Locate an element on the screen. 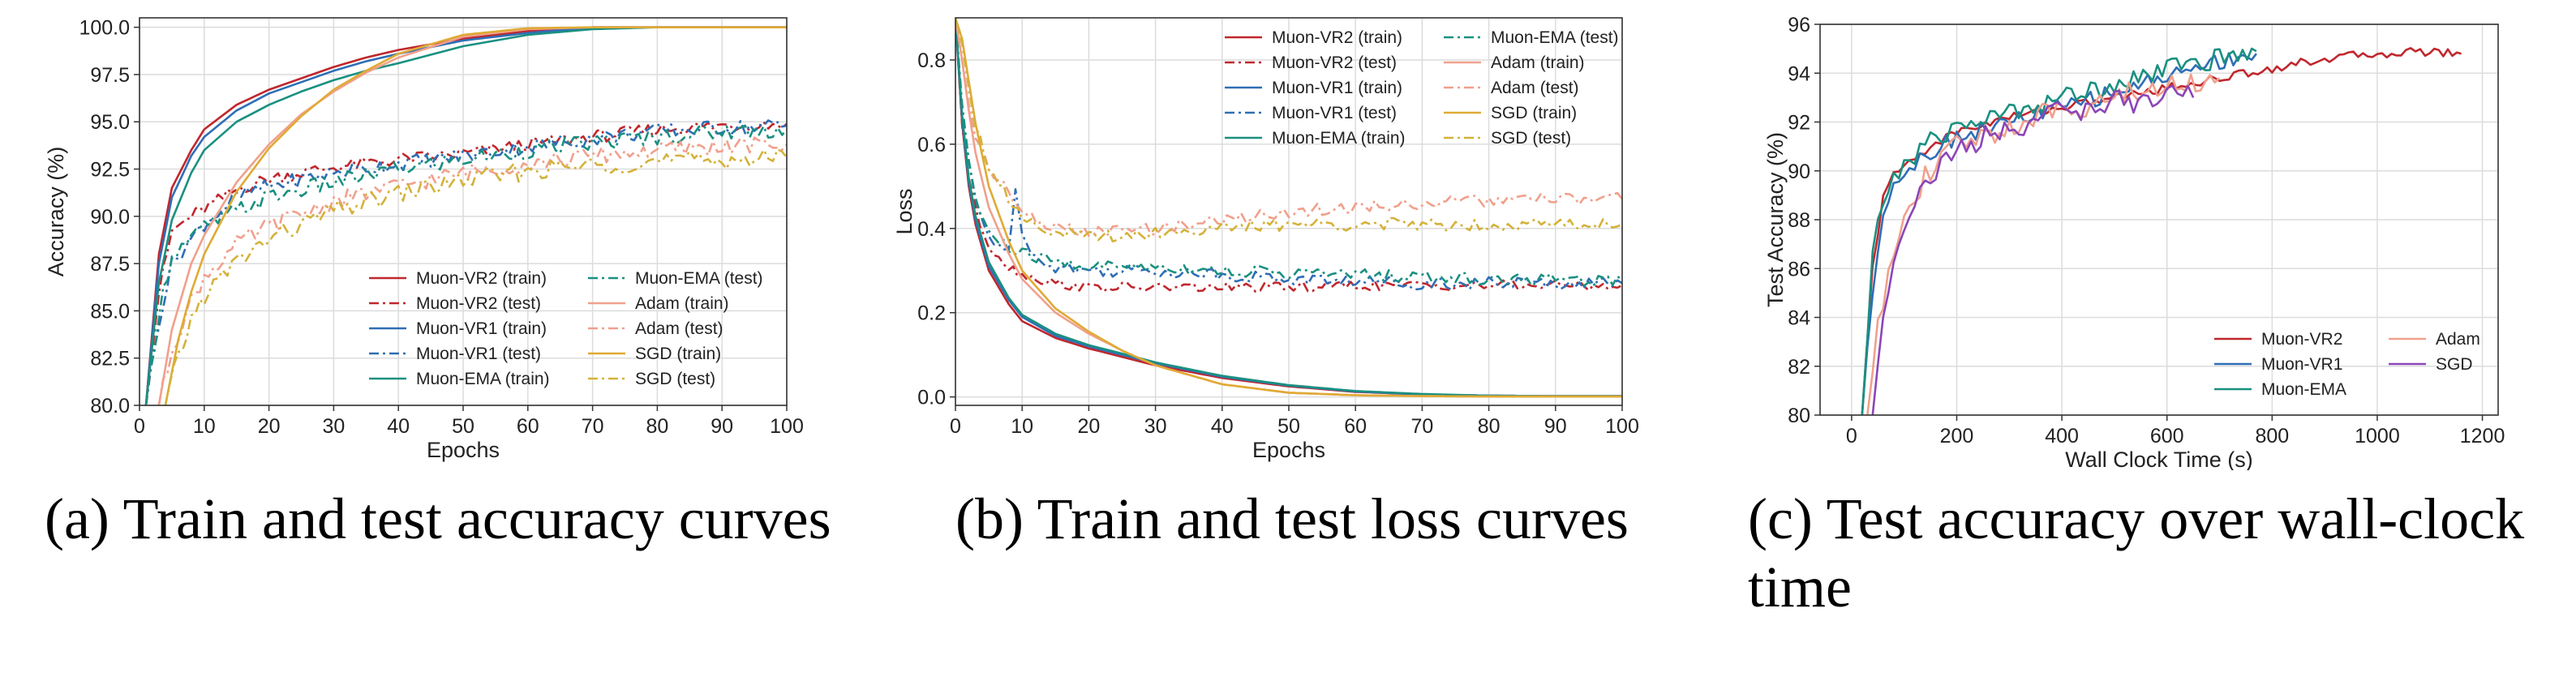  y-tick-label: 92.5 is located at coordinates (110, 170).